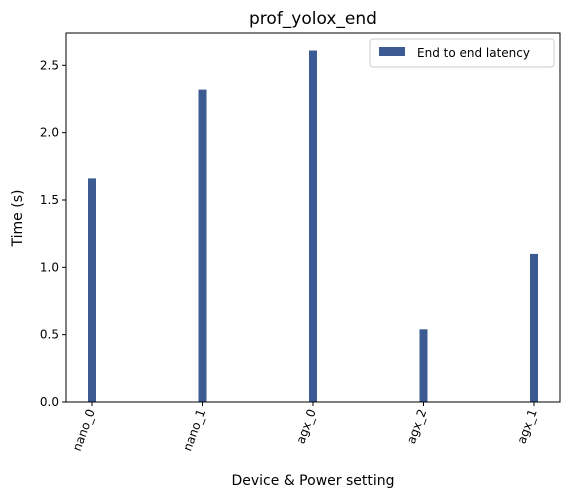  I want to click on x-tick-label: nano_1, so click(194, 430).